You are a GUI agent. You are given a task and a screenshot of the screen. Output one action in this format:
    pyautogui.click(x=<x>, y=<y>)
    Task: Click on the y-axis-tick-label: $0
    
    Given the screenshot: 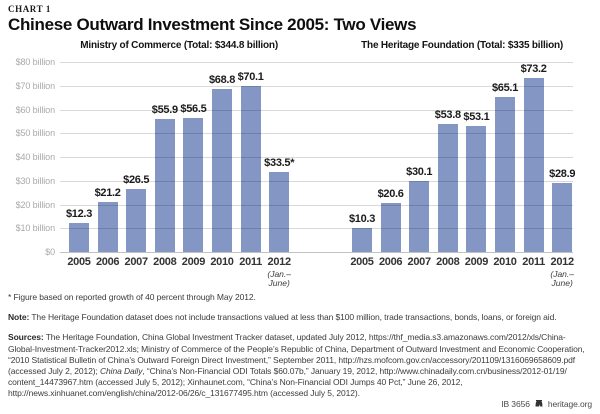 What is the action you would take?
    pyautogui.click(x=50, y=252)
    